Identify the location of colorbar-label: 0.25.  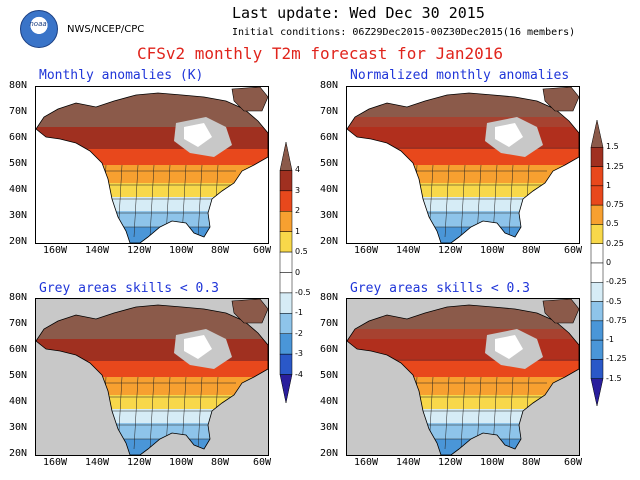
(615, 243).